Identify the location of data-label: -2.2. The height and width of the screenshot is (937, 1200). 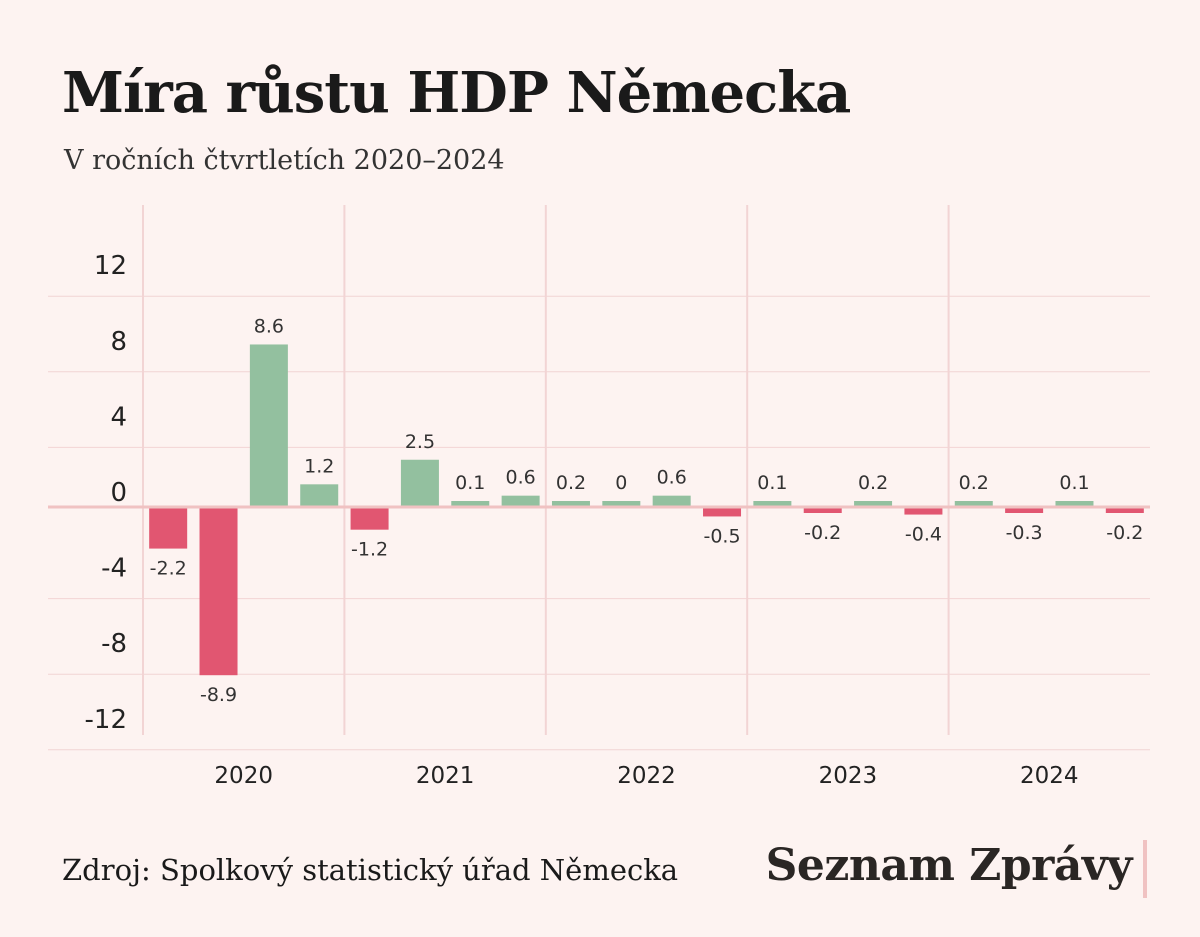
(168, 569).